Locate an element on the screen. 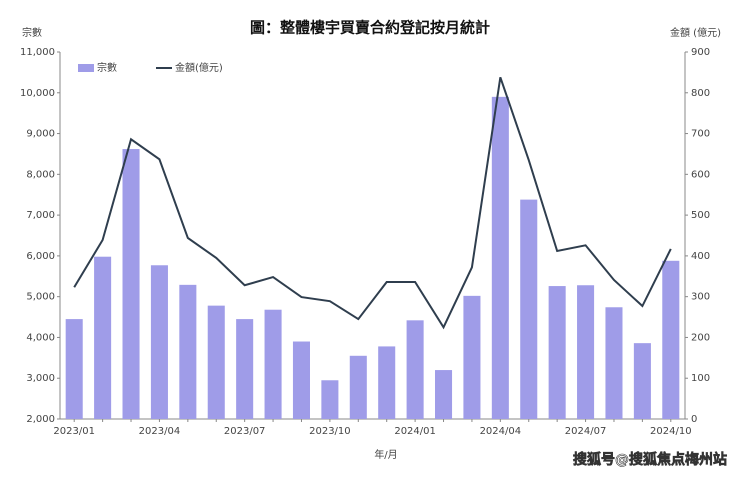 Image resolution: width=740 pixels, height=477 pixels. y-tick-label: 4,000 is located at coordinates (40, 337).